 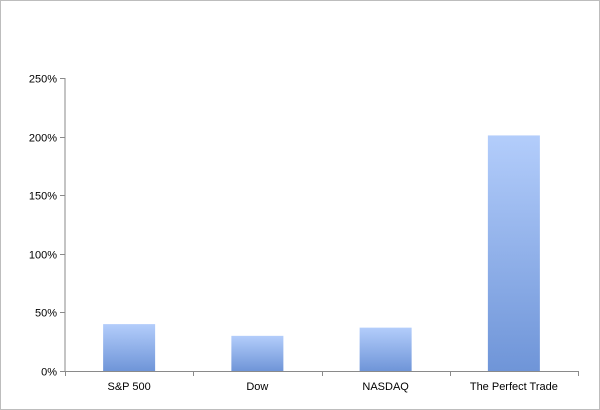 What do you see at coordinates (46, 314) in the screenshot?
I see `y-tick-label: 50%` at bounding box center [46, 314].